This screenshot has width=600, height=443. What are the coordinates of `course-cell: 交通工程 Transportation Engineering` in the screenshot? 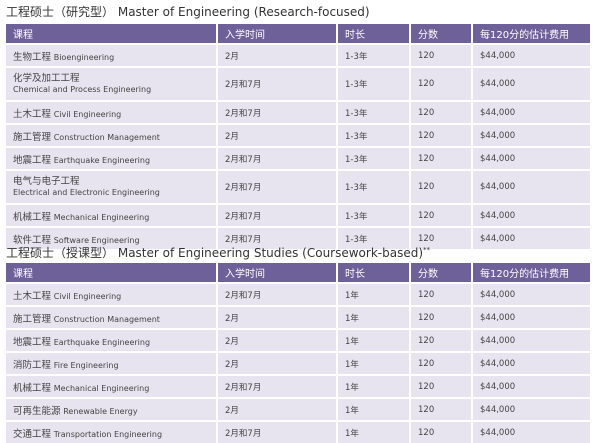 It's located at (112, 431).